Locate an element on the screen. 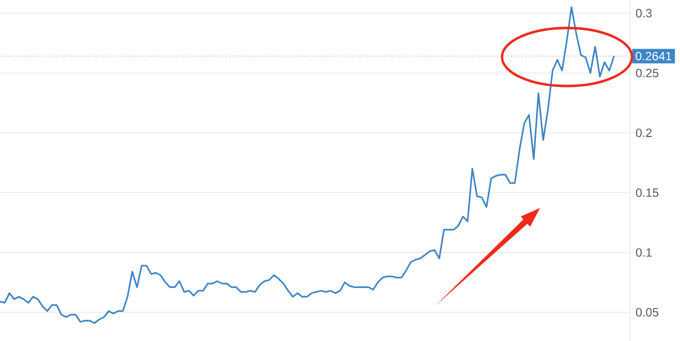 The image size is (680, 341). ref-line-label: 0.2641 is located at coordinates (654, 56).